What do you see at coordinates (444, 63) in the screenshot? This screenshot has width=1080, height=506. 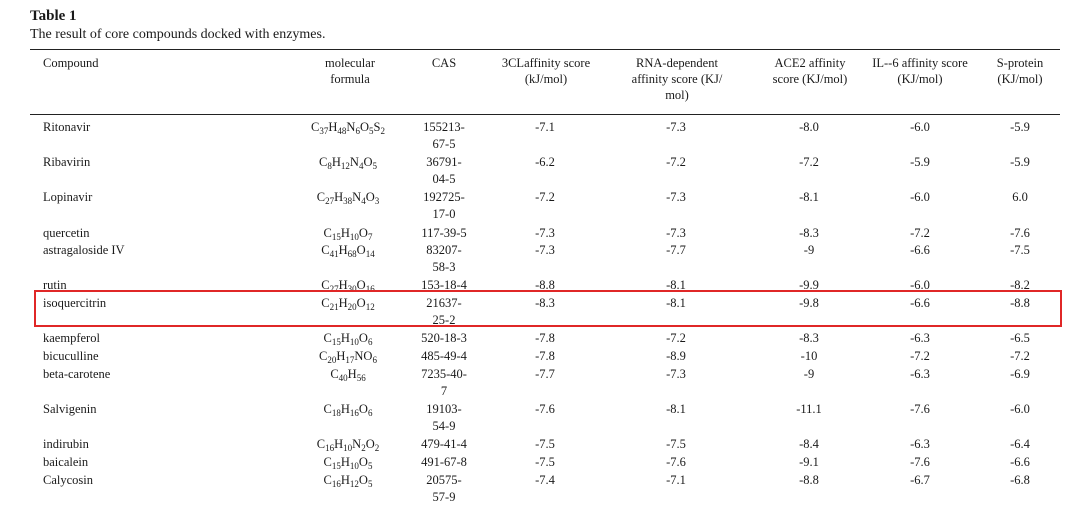 I see `header-cas: CAS` at bounding box center [444, 63].